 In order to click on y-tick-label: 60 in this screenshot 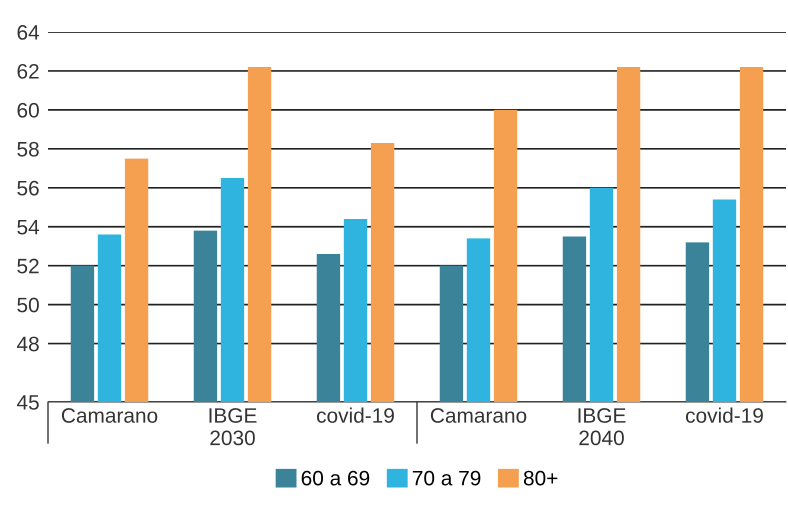, I will do `click(28, 110)`.